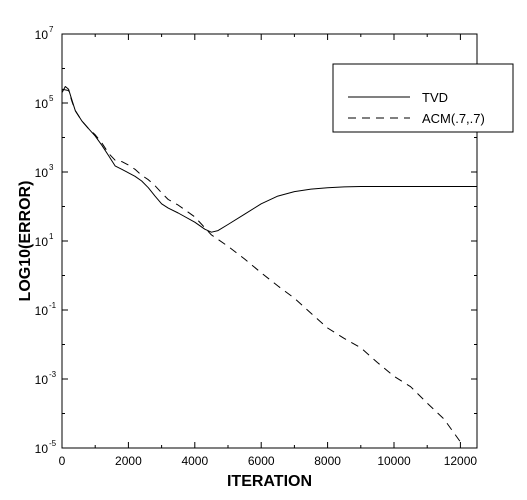 The image size is (527, 500). I want to click on y-axis-title: LOG10(ERROR), so click(25, 241).